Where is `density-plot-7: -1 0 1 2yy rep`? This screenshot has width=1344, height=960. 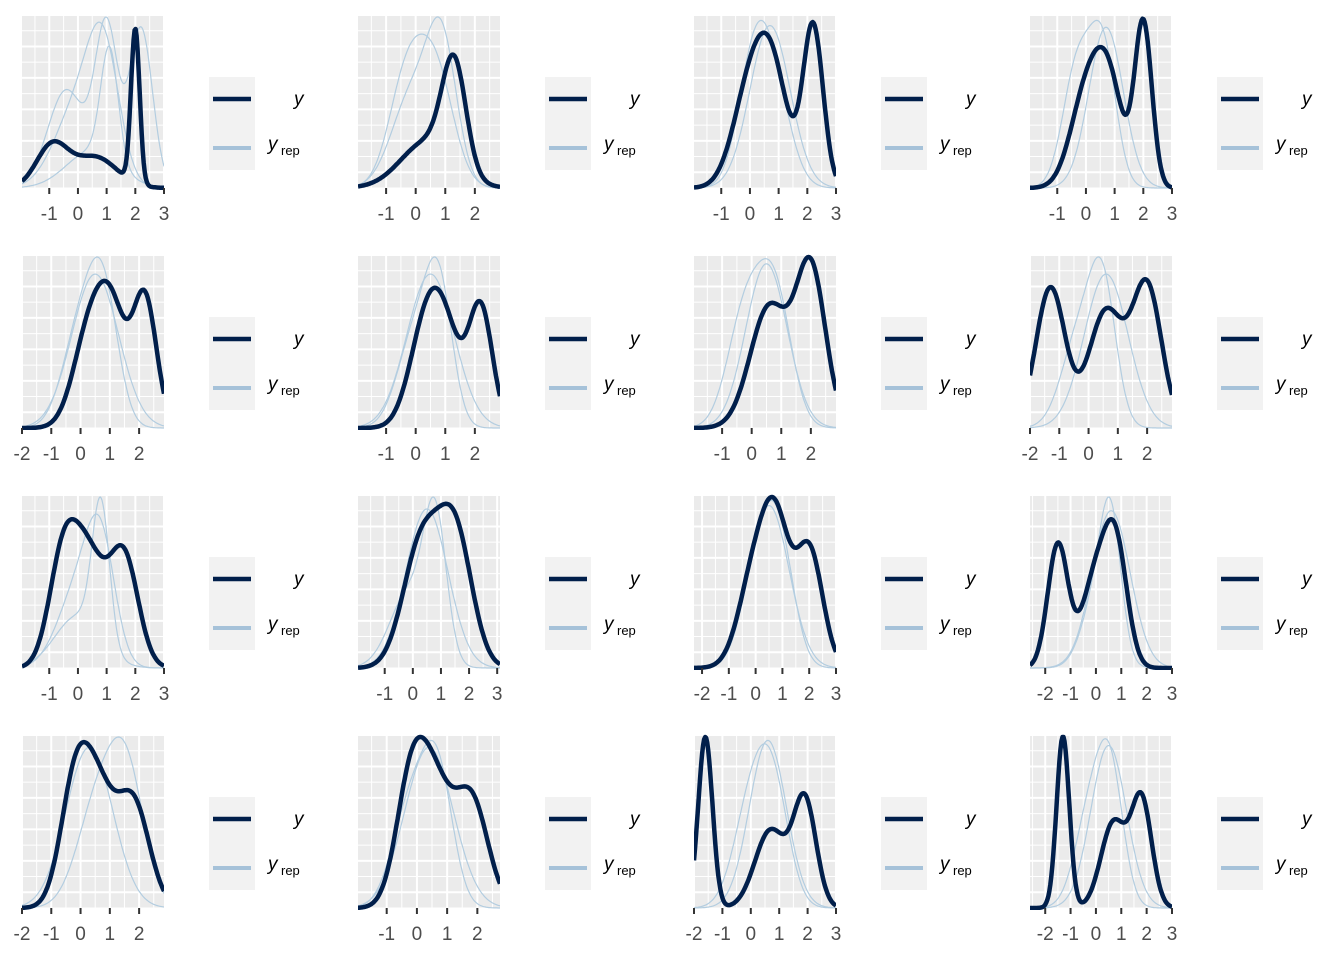 density-plot-7: -1 0 1 2yy rep is located at coordinates (835, 359).